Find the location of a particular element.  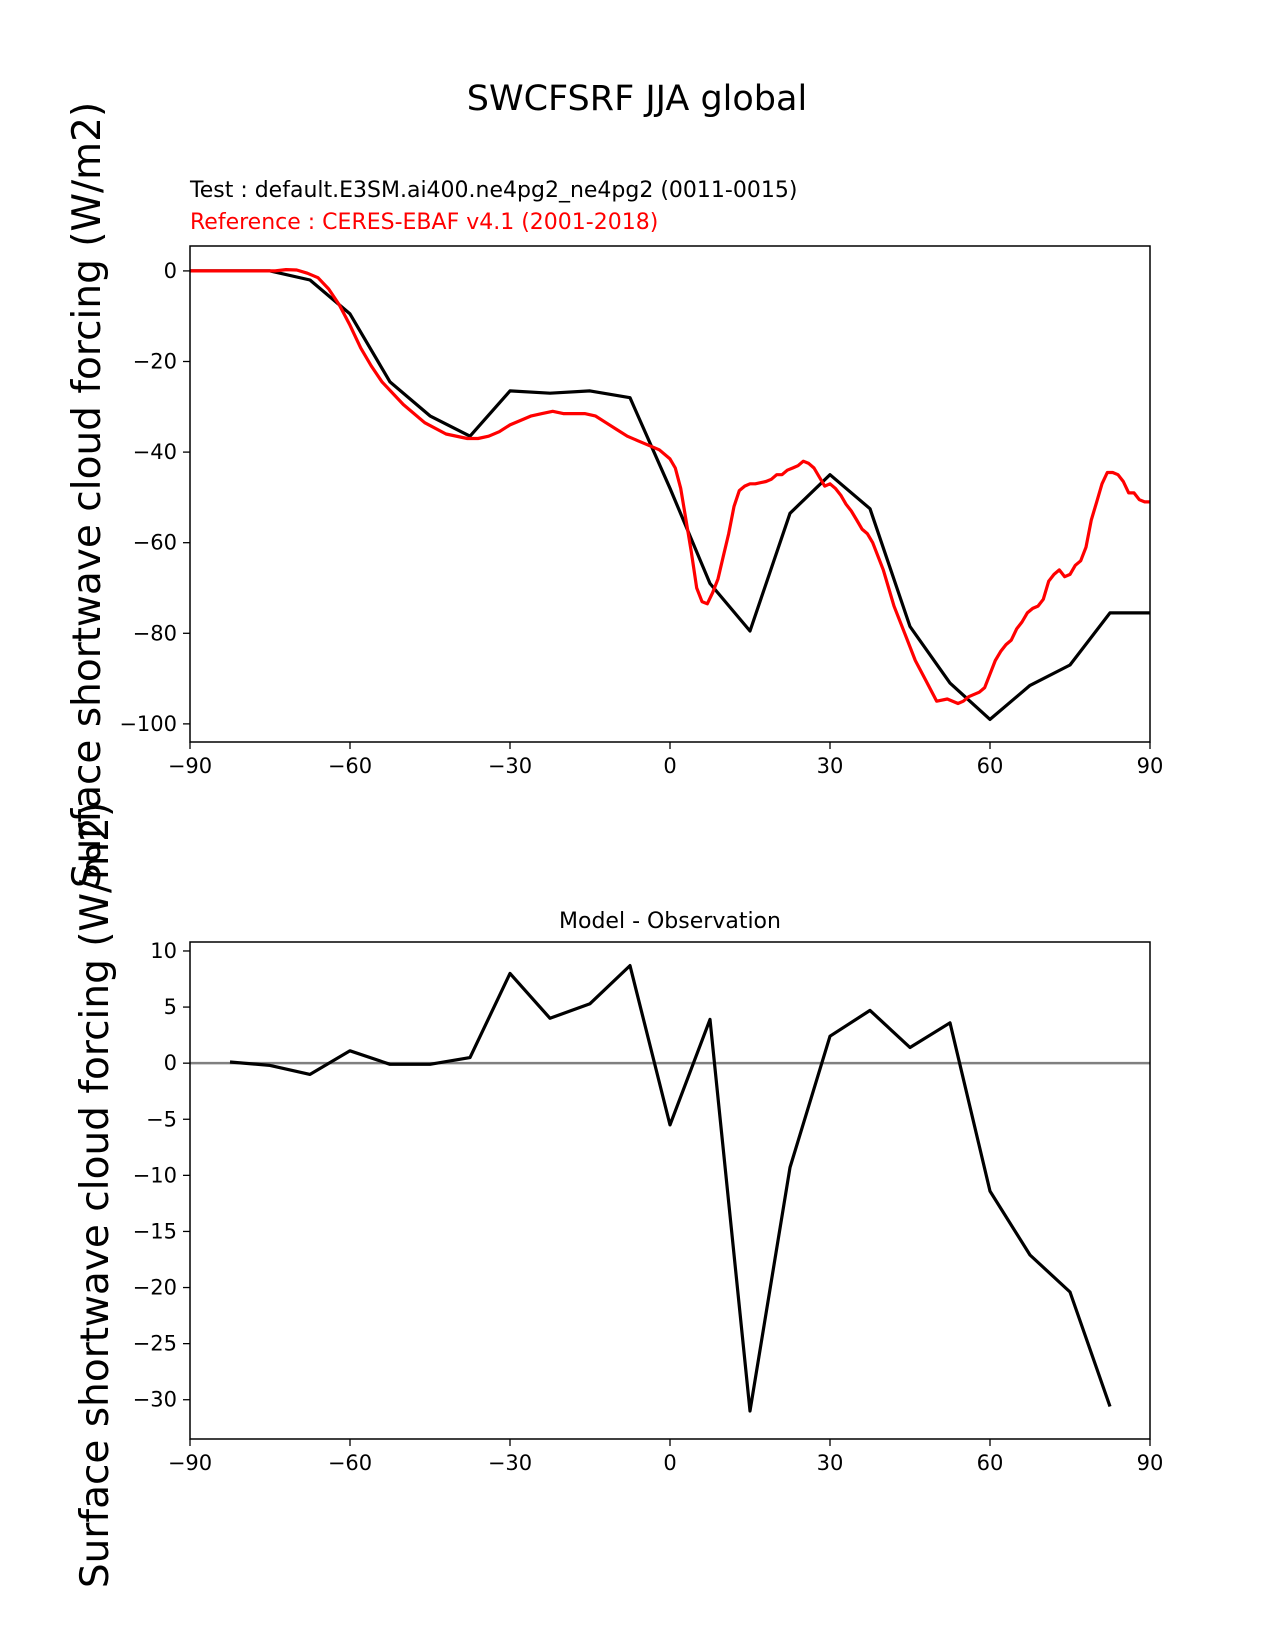

bottom-x-tick-label: 90 is located at coordinates (1150, 1463).